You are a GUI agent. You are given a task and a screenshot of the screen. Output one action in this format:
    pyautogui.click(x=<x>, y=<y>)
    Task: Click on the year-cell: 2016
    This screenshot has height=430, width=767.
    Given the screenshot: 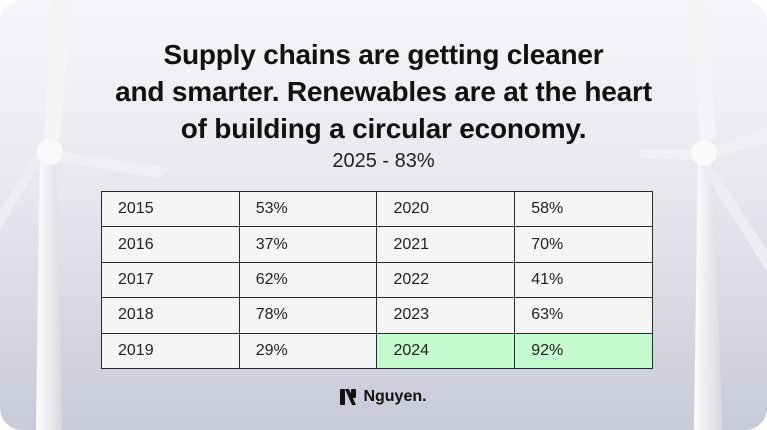 What is the action you would take?
    pyautogui.click(x=170, y=244)
    